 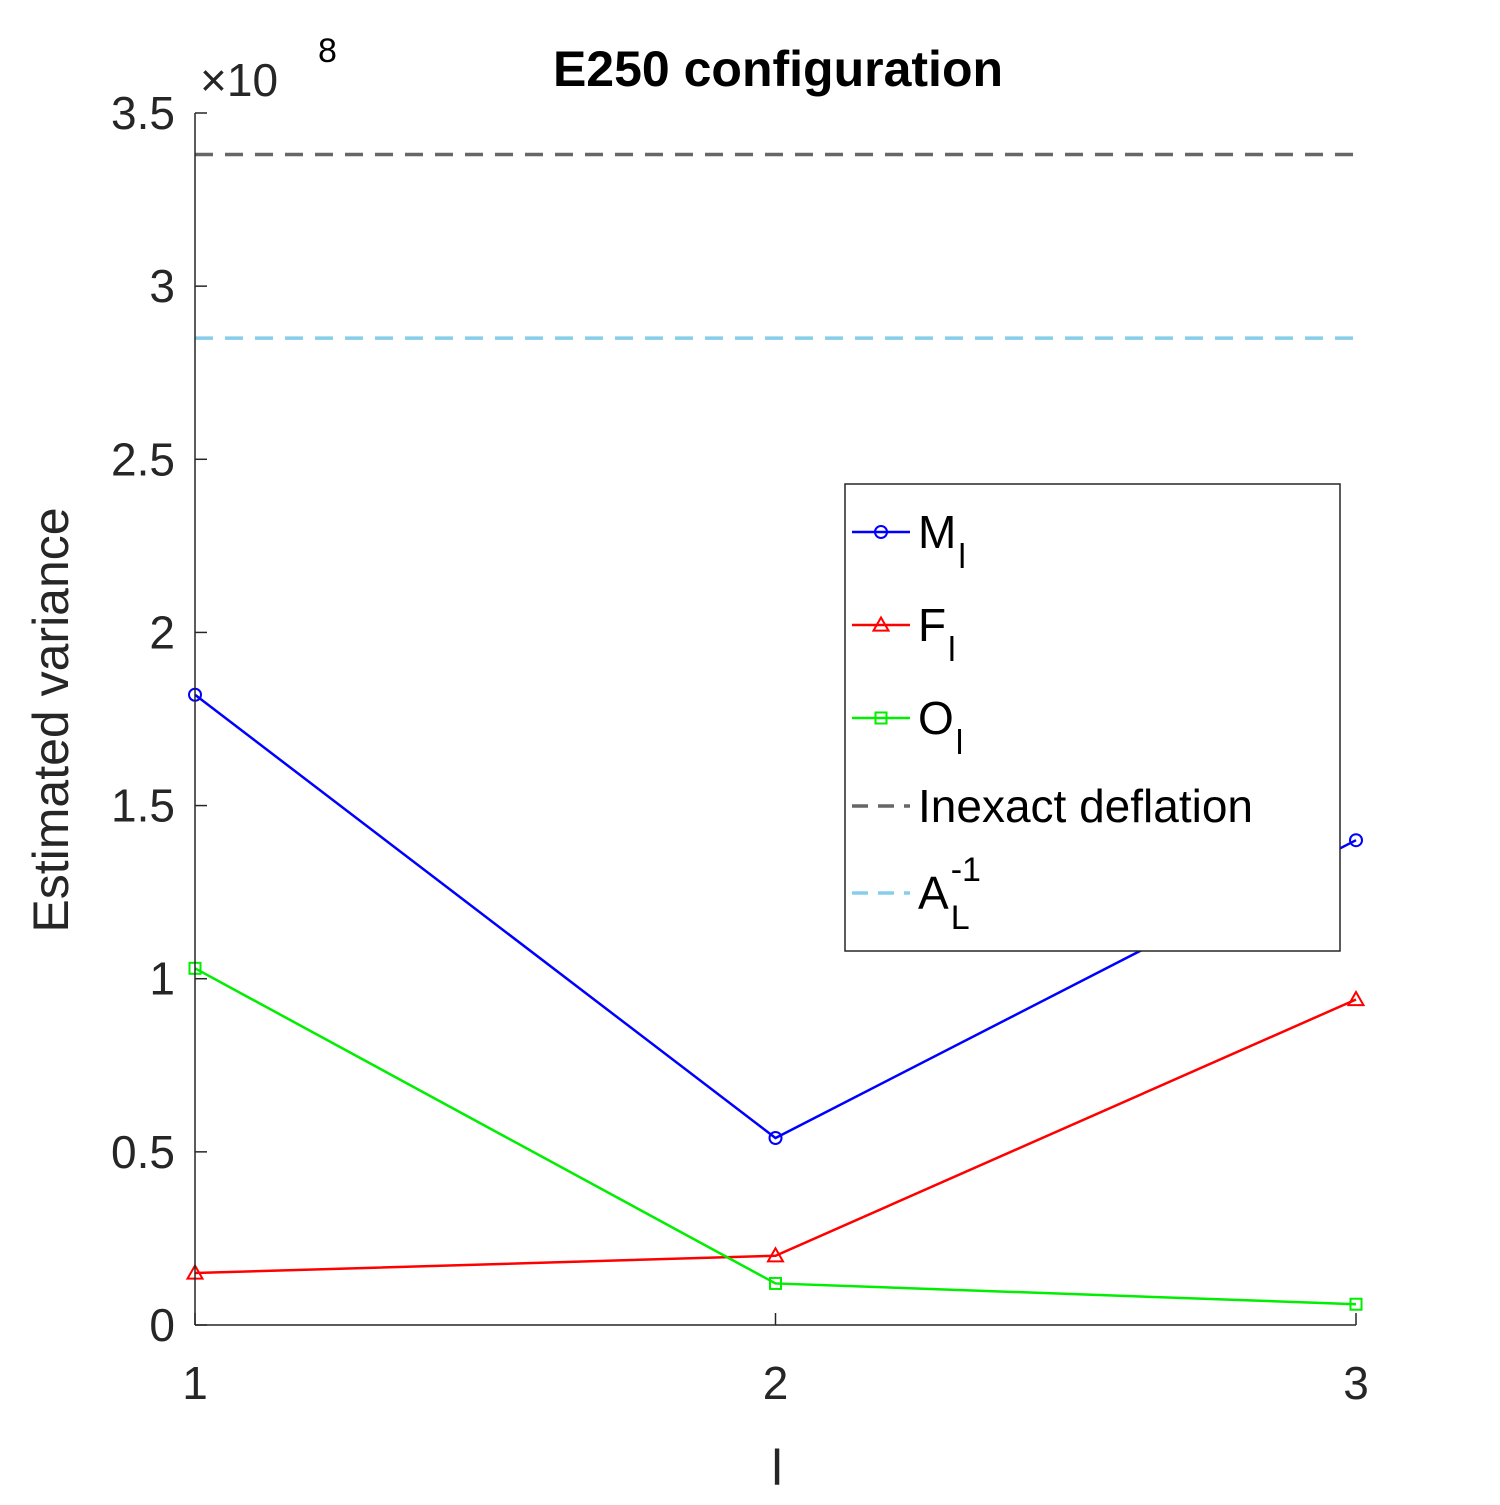 What do you see at coordinates (778, 69) in the screenshot?
I see `chart-title: E250 configuration` at bounding box center [778, 69].